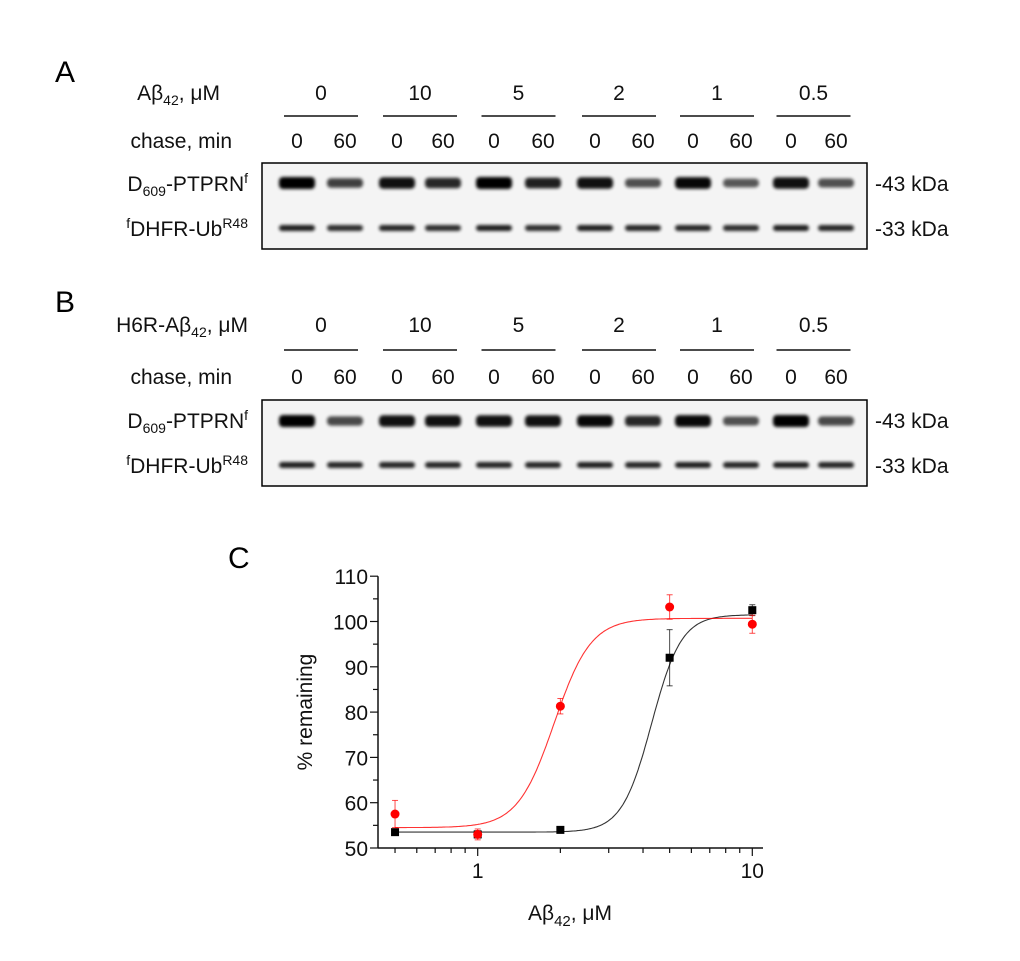  What do you see at coordinates (356, 668) in the screenshot?
I see `y-tick-label: 90` at bounding box center [356, 668].